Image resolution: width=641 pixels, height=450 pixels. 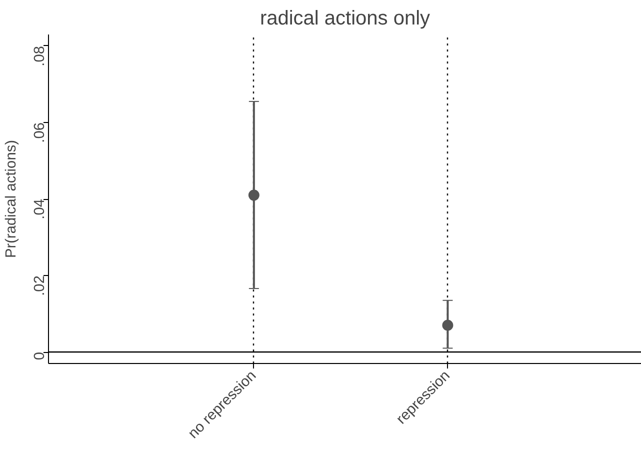 What do you see at coordinates (345, 19) in the screenshot?
I see `chart-title: radical actions only` at bounding box center [345, 19].